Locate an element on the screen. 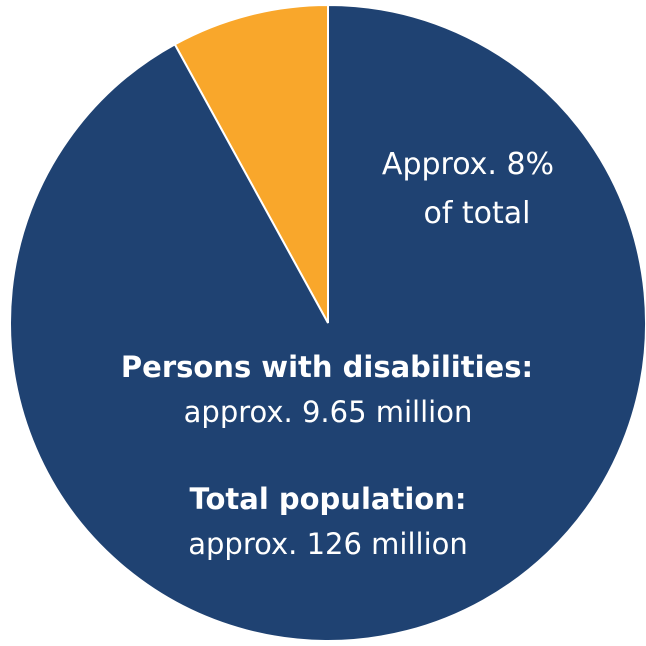  total-heading: Total population: is located at coordinates (328, 499).